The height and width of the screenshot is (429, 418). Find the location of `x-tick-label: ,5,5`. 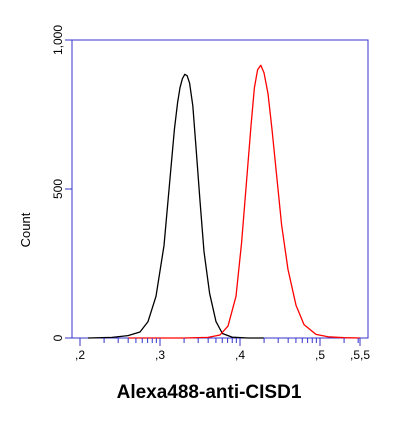

x-tick-label: ,5,5 is located at coordinates (360, 355).